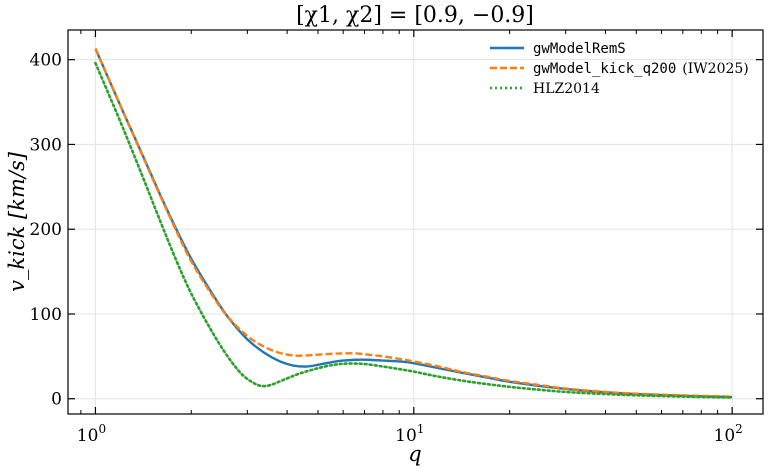  I want to click on y-tick-label: 400, so click(46, 61).